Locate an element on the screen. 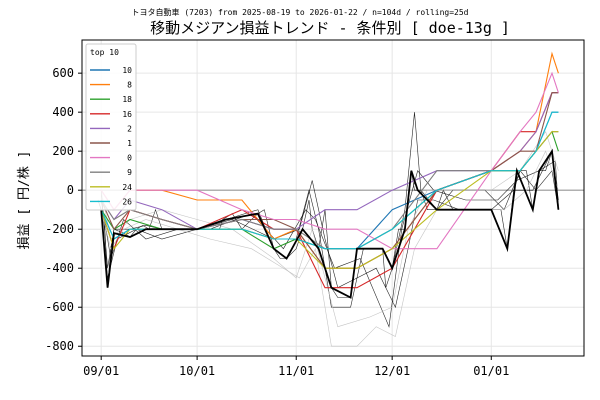  chart-title: 移動メジアン損益トレンド - 条件別 [ doe-13g ] is located at coordinates (330, 28).